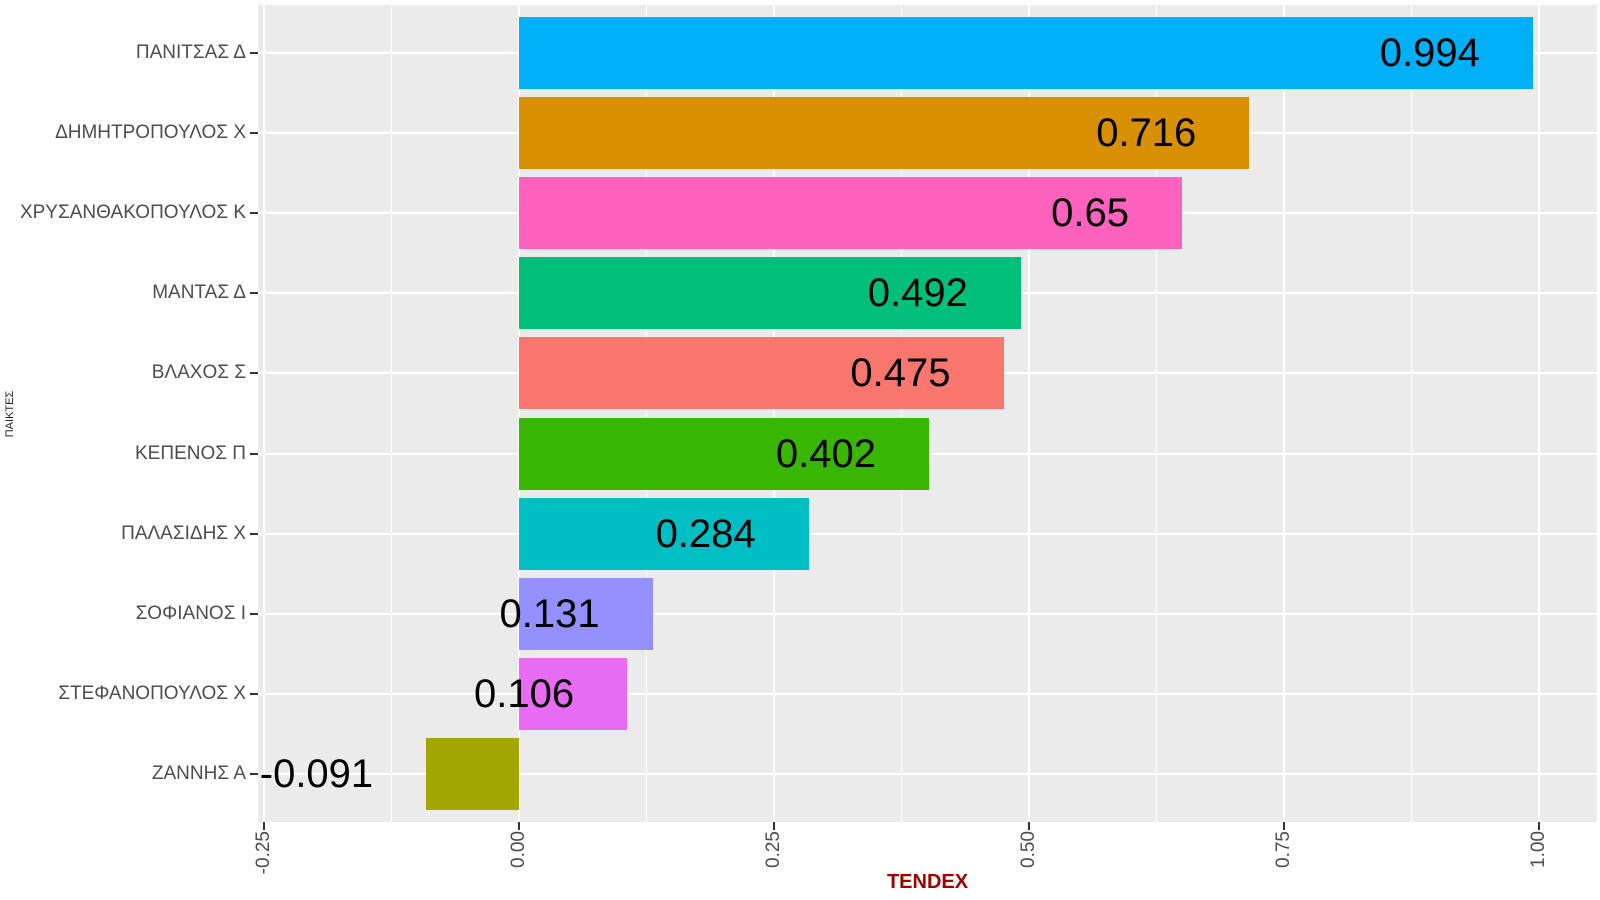  I want to click on x-tick-label: 0.75, so click(1283, 849).